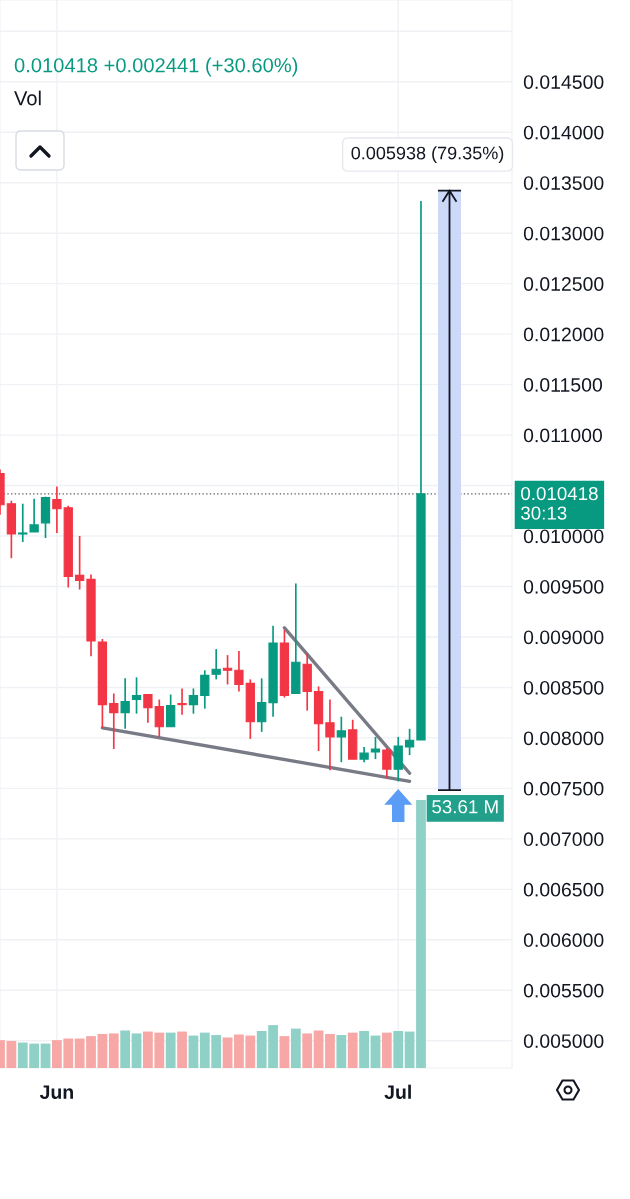 The width and height of the screenshot is (630, 1199). What do you see at coordinates (559, 503) in the screenshot?
I see `ref-line-label: 0.010418 30:13` at bounding box center [559, 503].